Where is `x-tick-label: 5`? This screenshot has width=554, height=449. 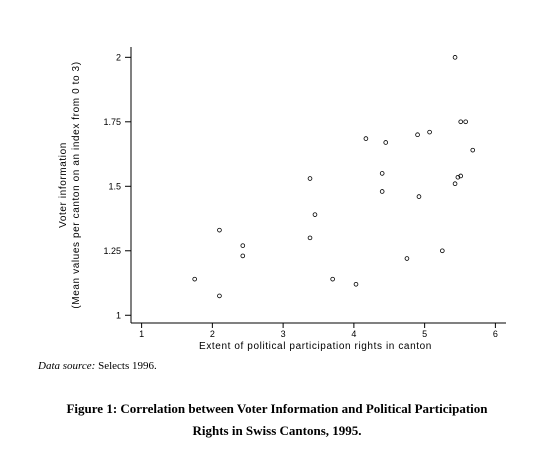 x-tick-label: 5 is located at coordinates (424, 334).